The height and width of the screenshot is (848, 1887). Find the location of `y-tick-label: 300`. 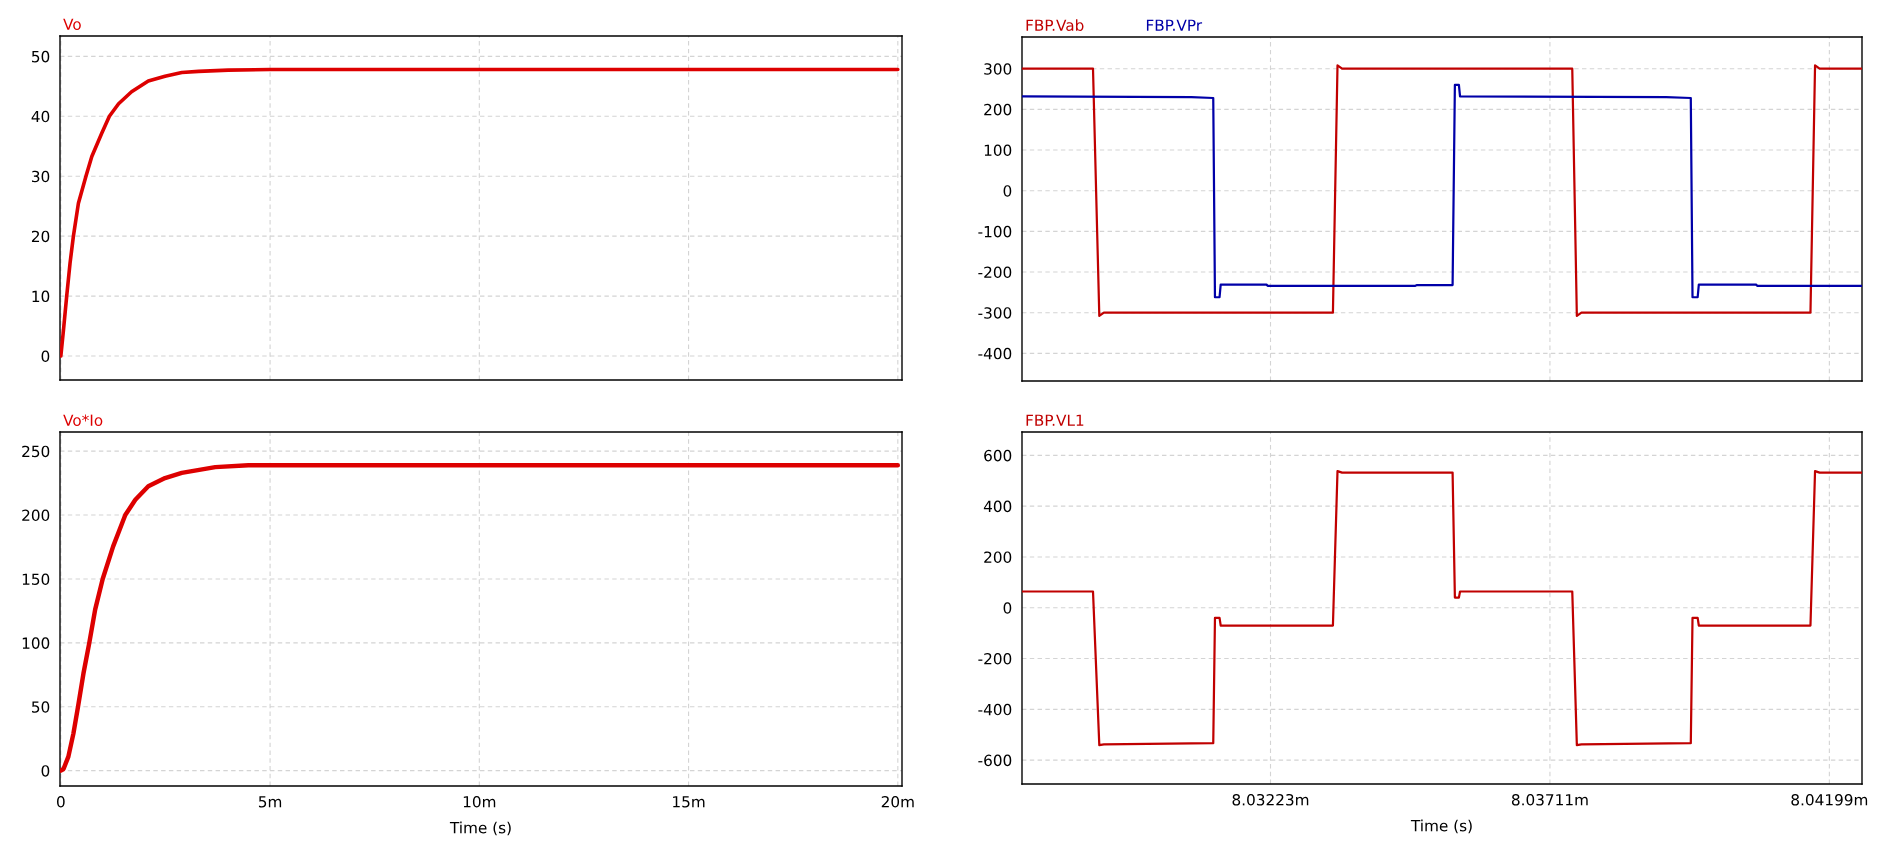

y-tick-label: 300 is located at coordinates (998, 69).